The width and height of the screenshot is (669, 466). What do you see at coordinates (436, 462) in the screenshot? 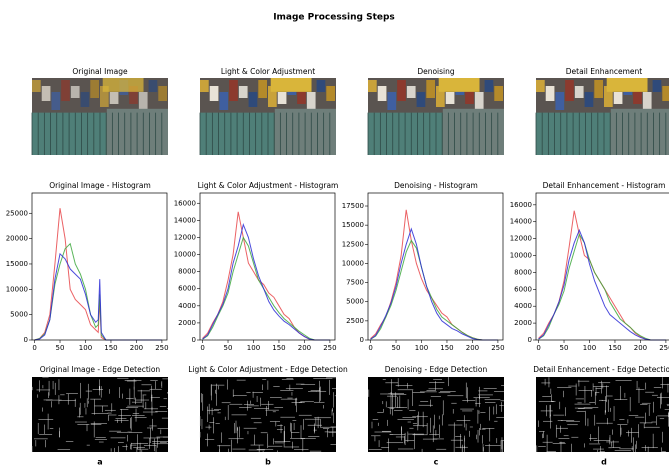
I see `panel-label: c` at bounding box center [436, 462].